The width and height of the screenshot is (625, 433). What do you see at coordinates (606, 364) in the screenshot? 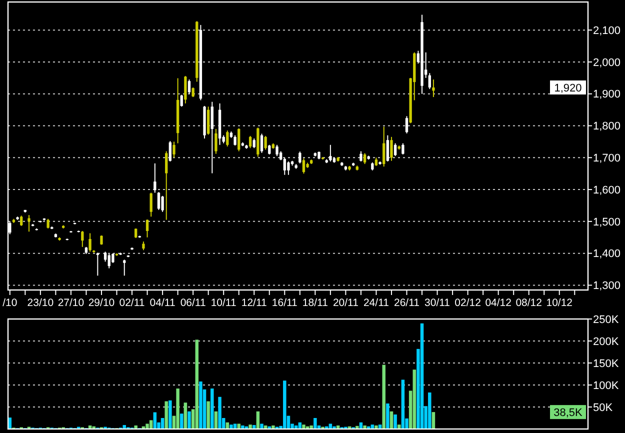
I see `y-tick-label: 150K` at bounding box center [606, 364].